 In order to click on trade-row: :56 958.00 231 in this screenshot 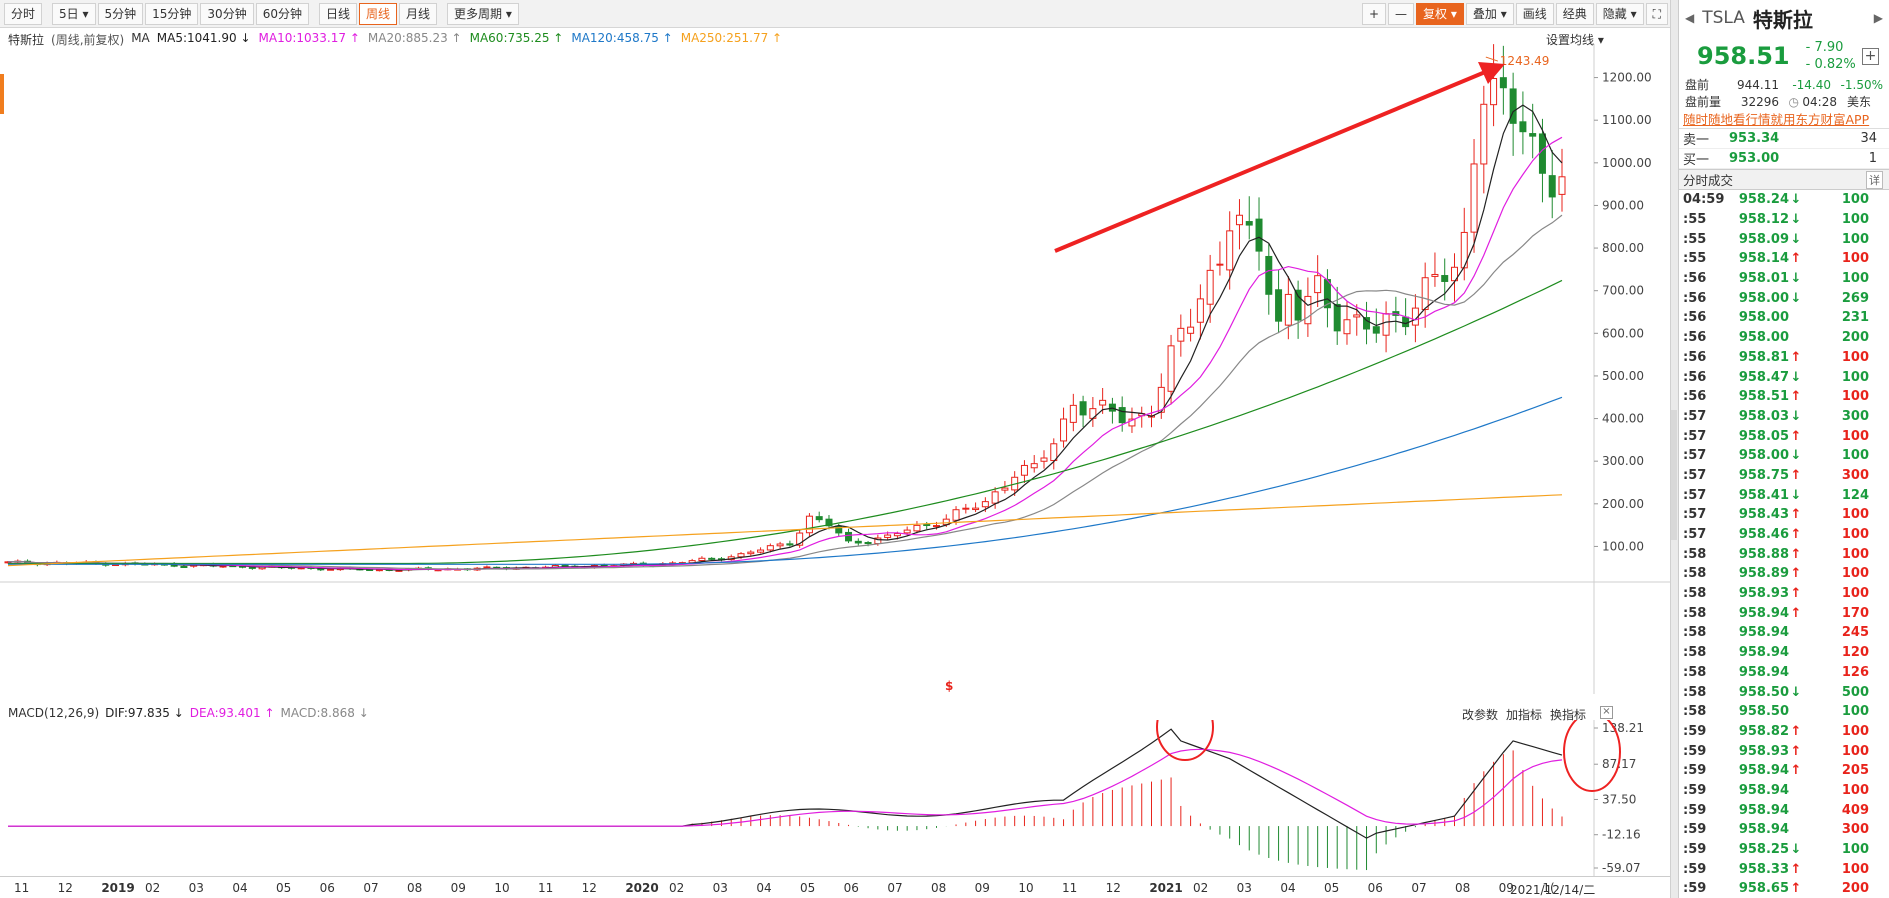, I will do `click(1784, 318)`.